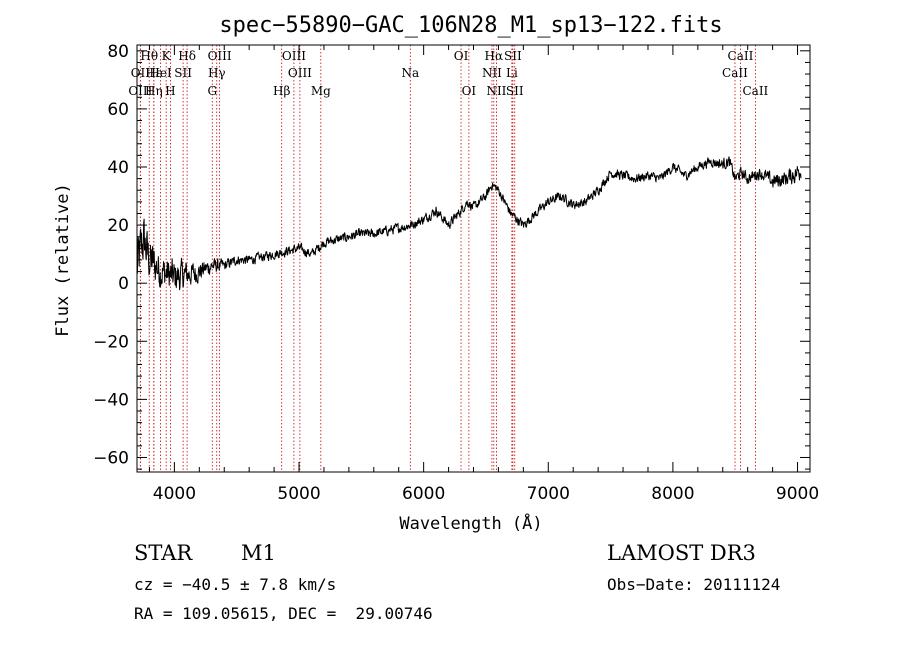 This screenshot has width=900, height=649. What do you see at coordinates (141, 73) in the screenshot?
I see `spectral-line-label: OII` at bounding box center [141, 73].